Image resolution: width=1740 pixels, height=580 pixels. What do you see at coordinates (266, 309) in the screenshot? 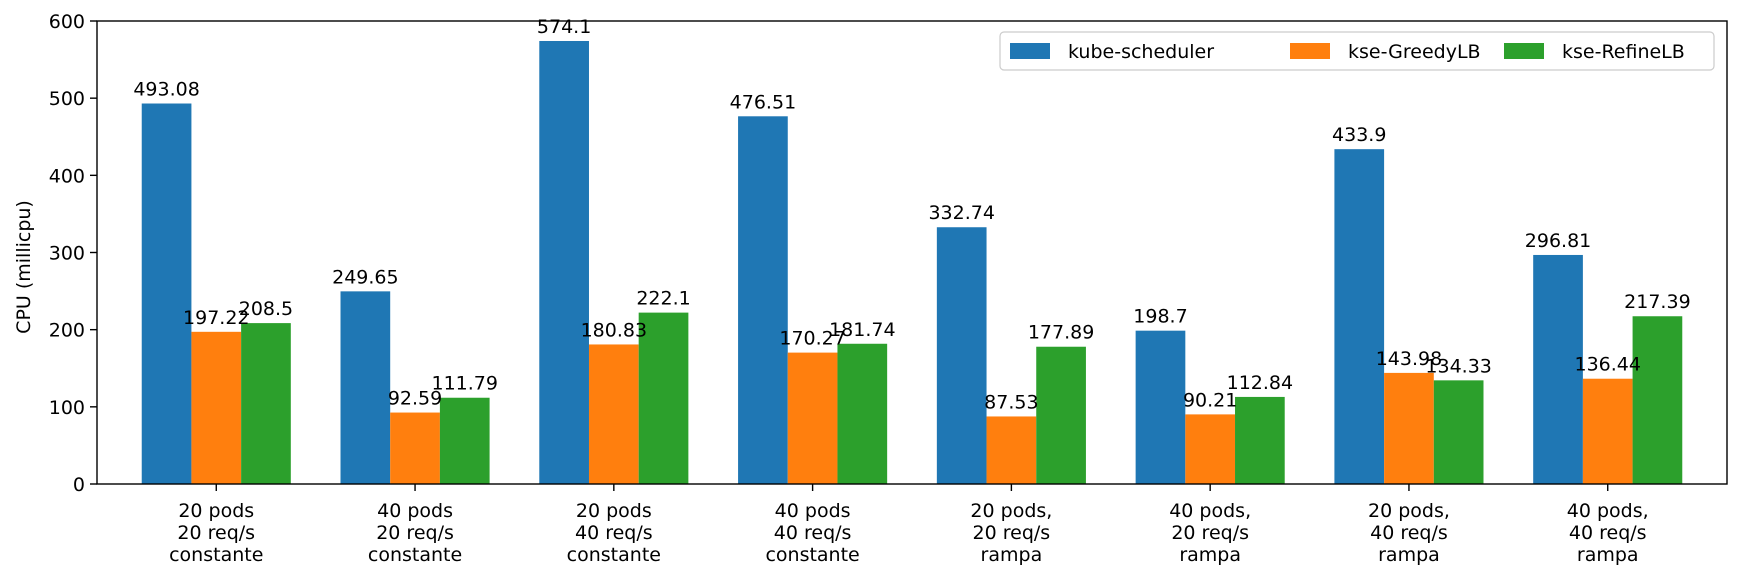
I see `data-label-kse-refinelb: 208.5` at bounding box center [266, 309].